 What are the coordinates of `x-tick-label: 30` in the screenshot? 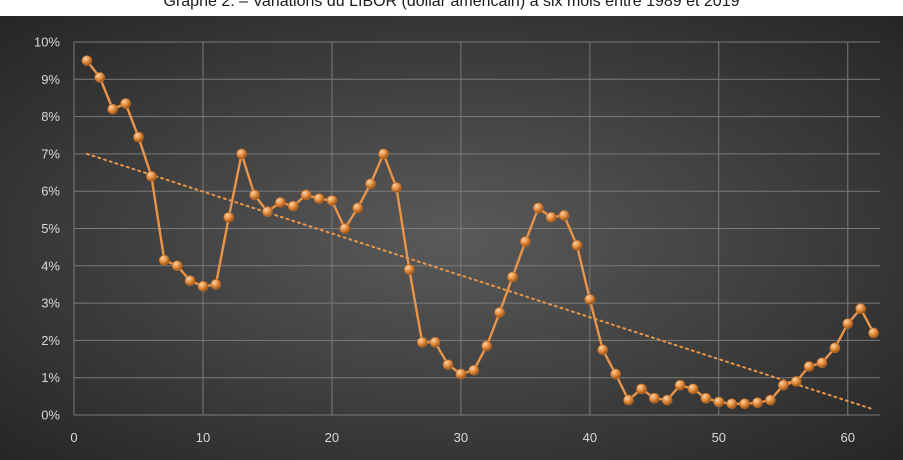 It's located at (461, 437).